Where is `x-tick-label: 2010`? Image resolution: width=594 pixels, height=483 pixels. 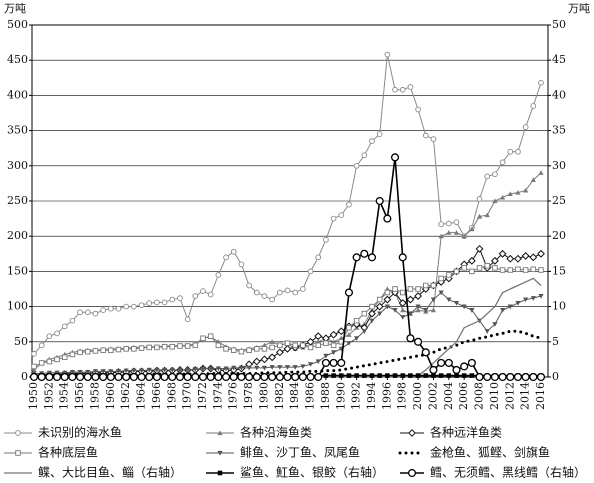
x-tick-label: 2010 is located at coordinates (494, 396).